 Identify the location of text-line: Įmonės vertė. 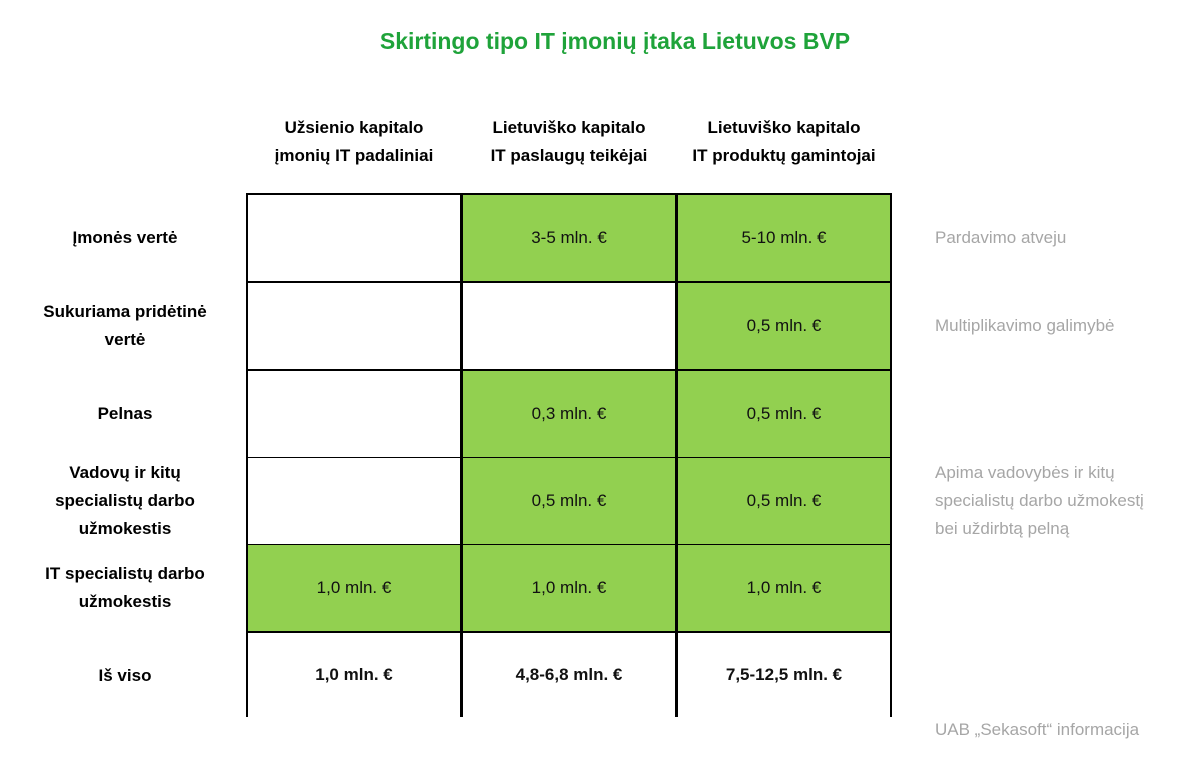
(125, 237).